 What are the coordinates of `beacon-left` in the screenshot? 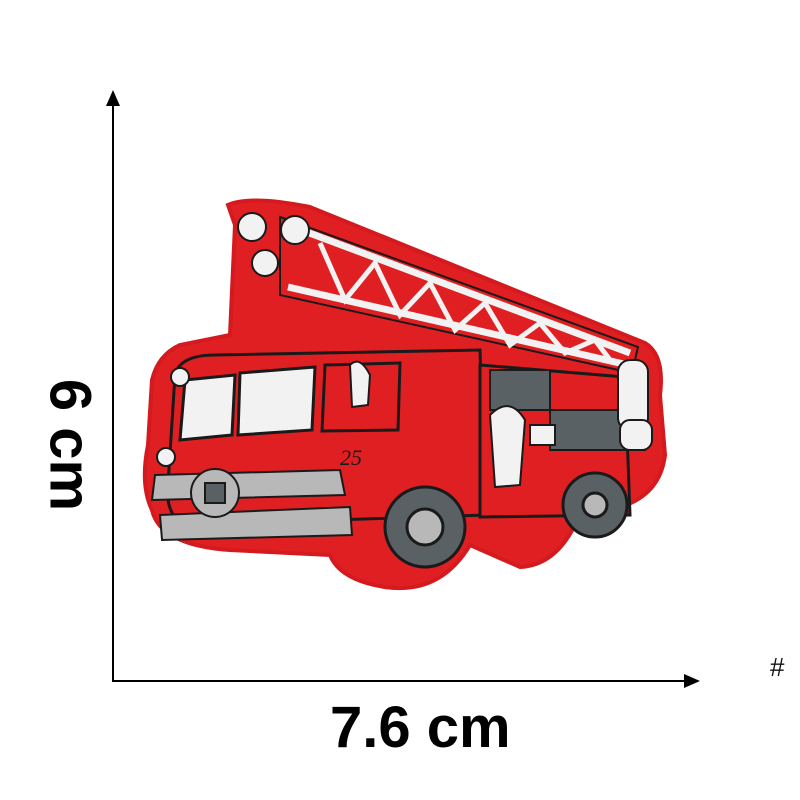 It's located at (180, 377).